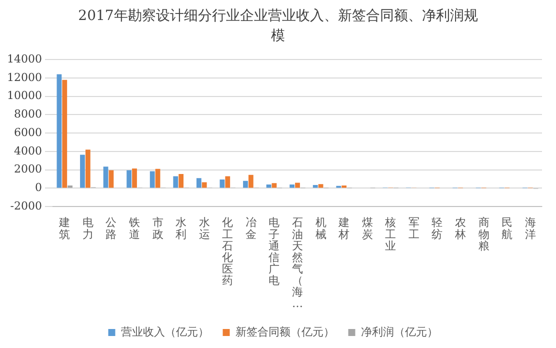  I want to click on x-tick-label: 机械, so click(320, 228).